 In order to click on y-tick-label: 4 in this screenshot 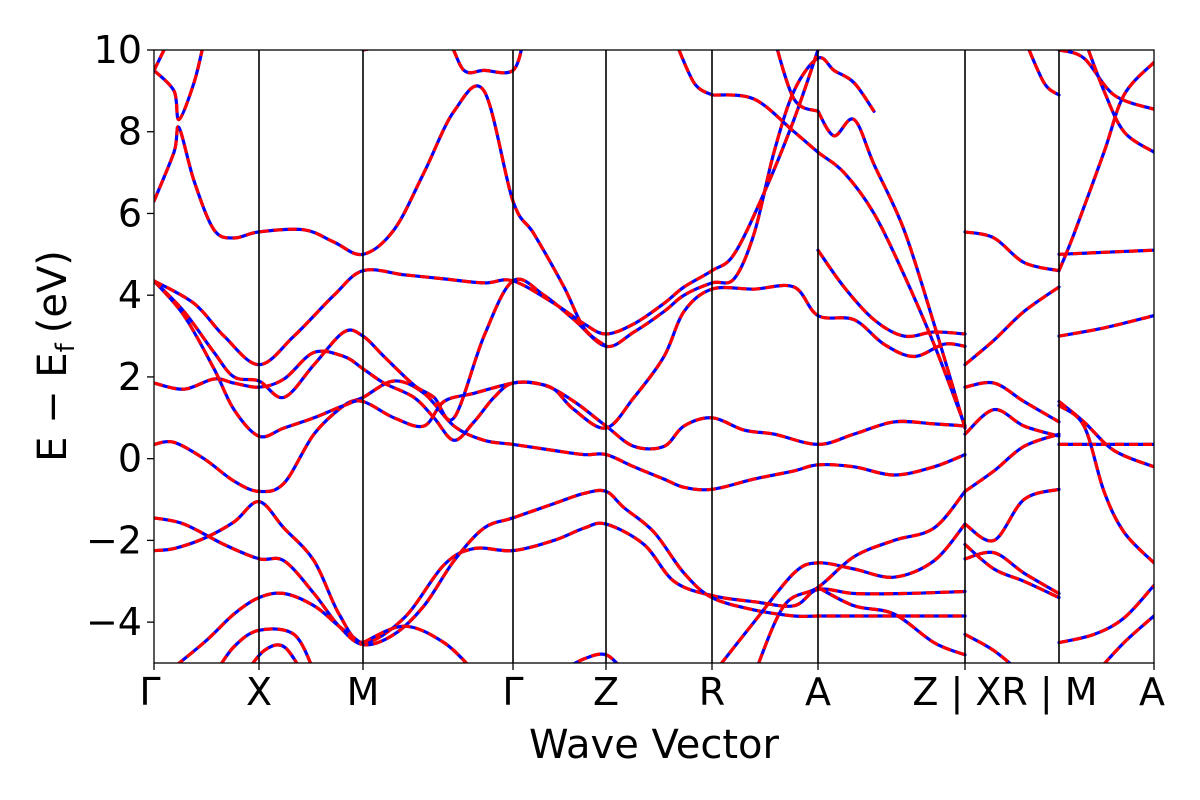, I will do `click(130, 295)`.